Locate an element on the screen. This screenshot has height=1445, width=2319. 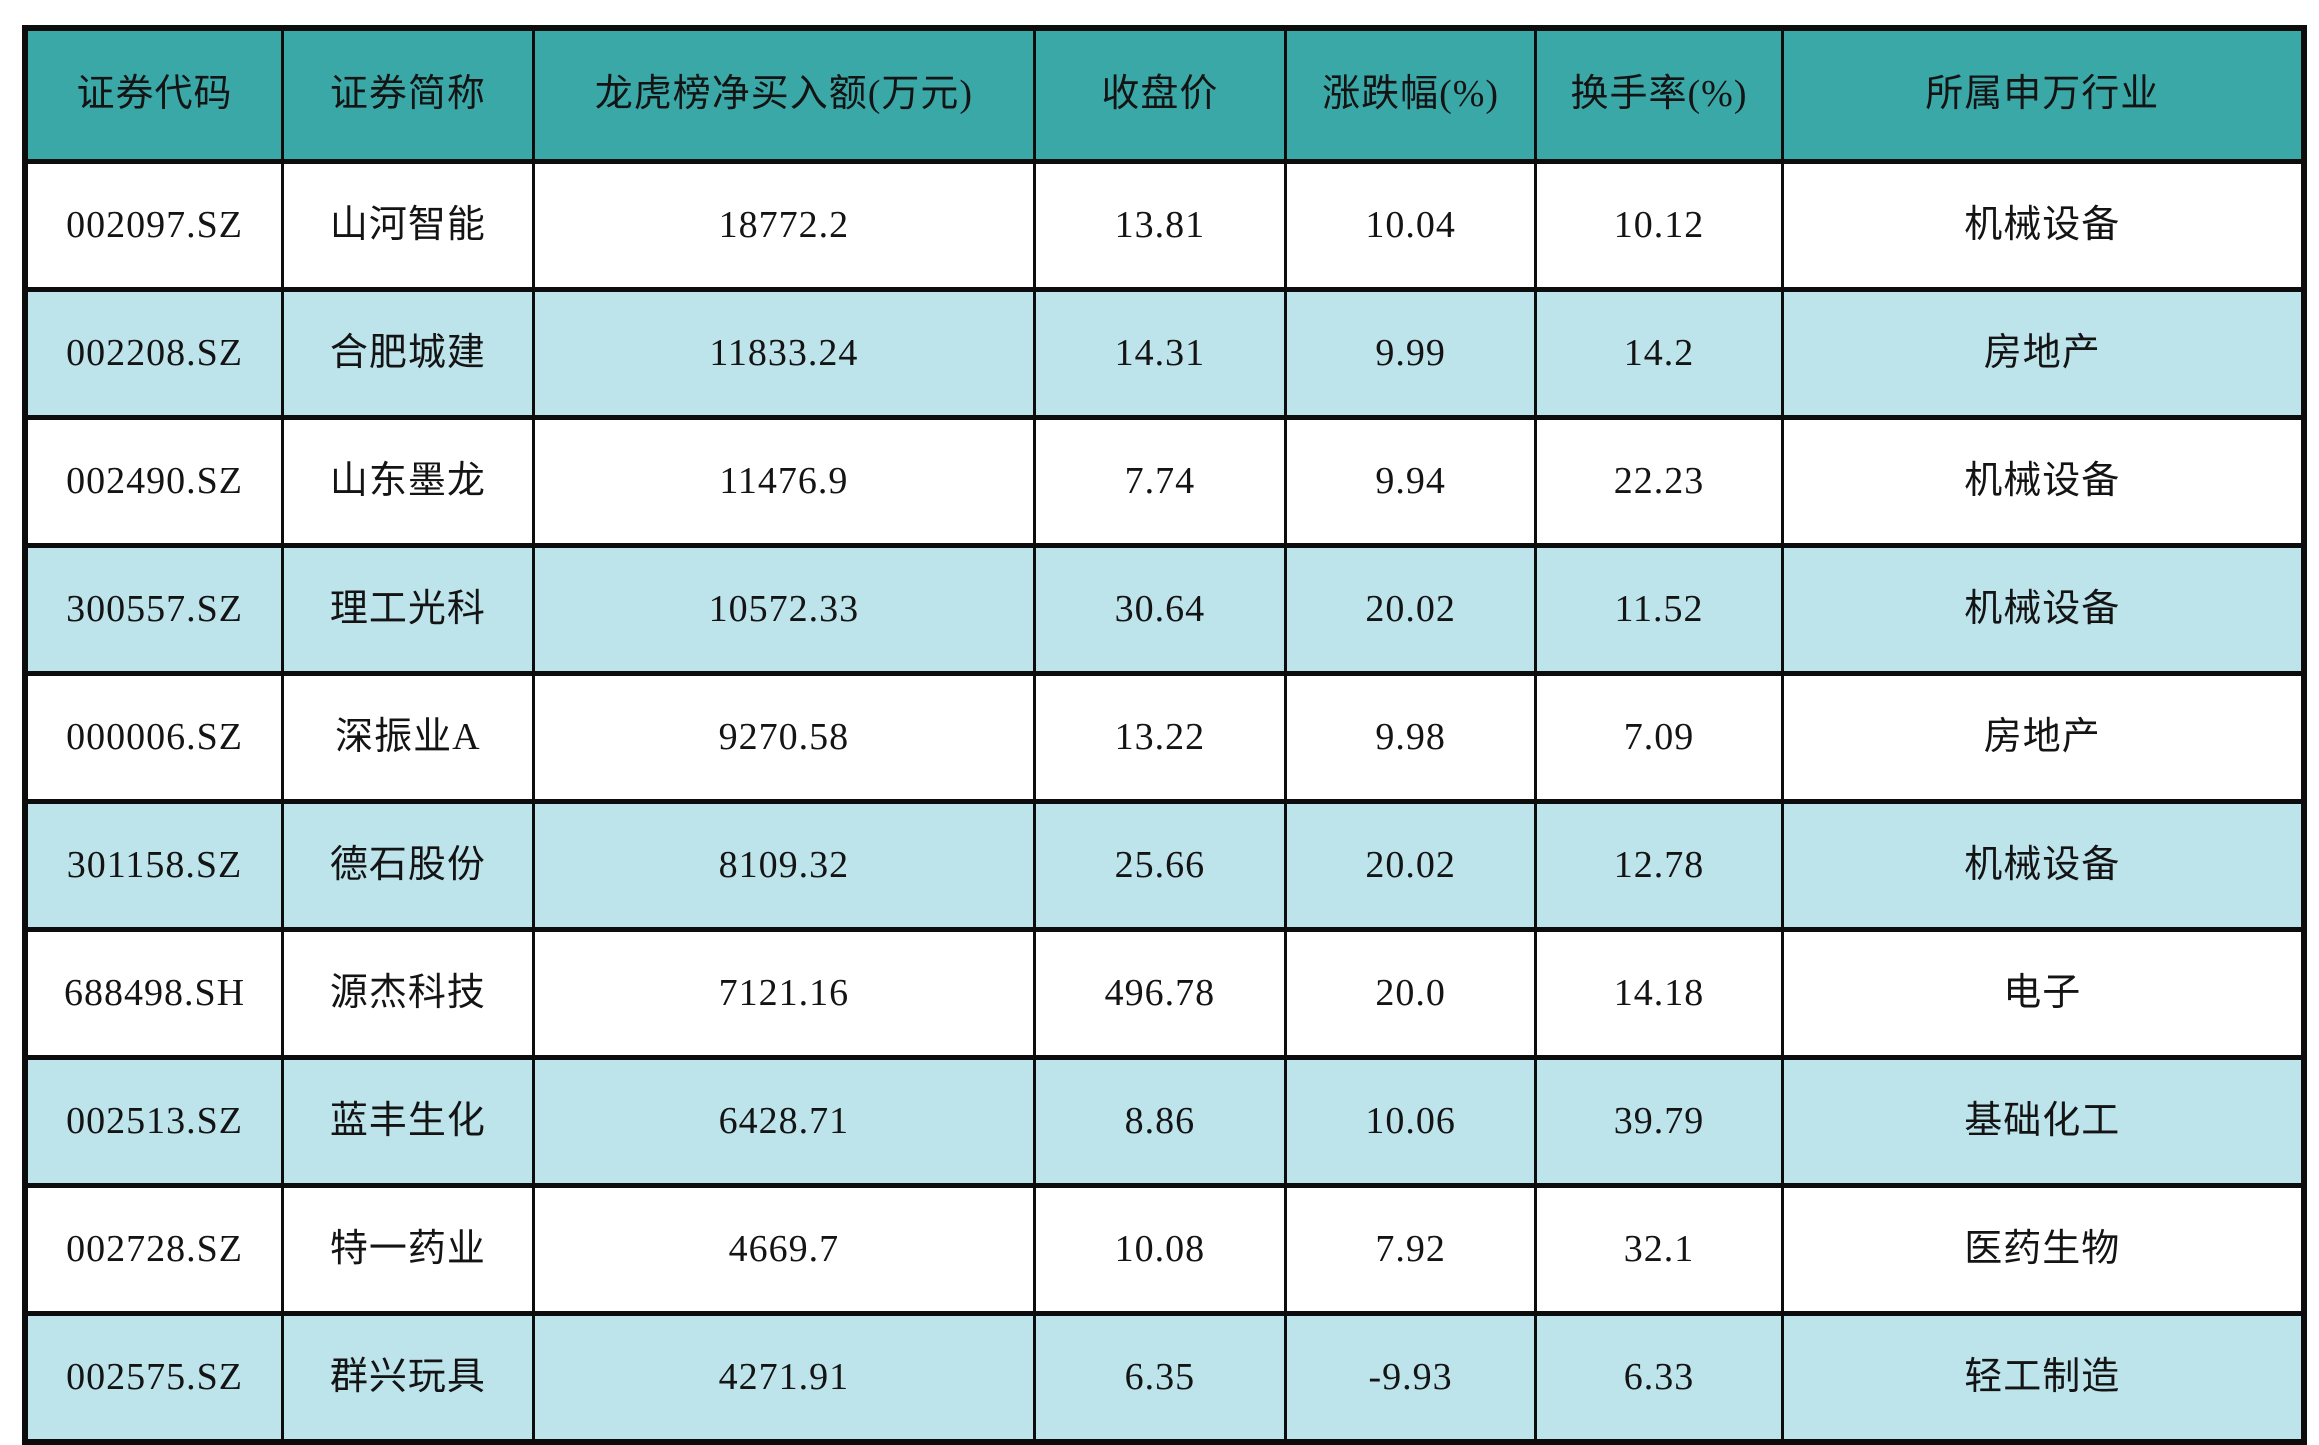
cell-close_price: 10.08 is located at coordinates (1160, 1249).